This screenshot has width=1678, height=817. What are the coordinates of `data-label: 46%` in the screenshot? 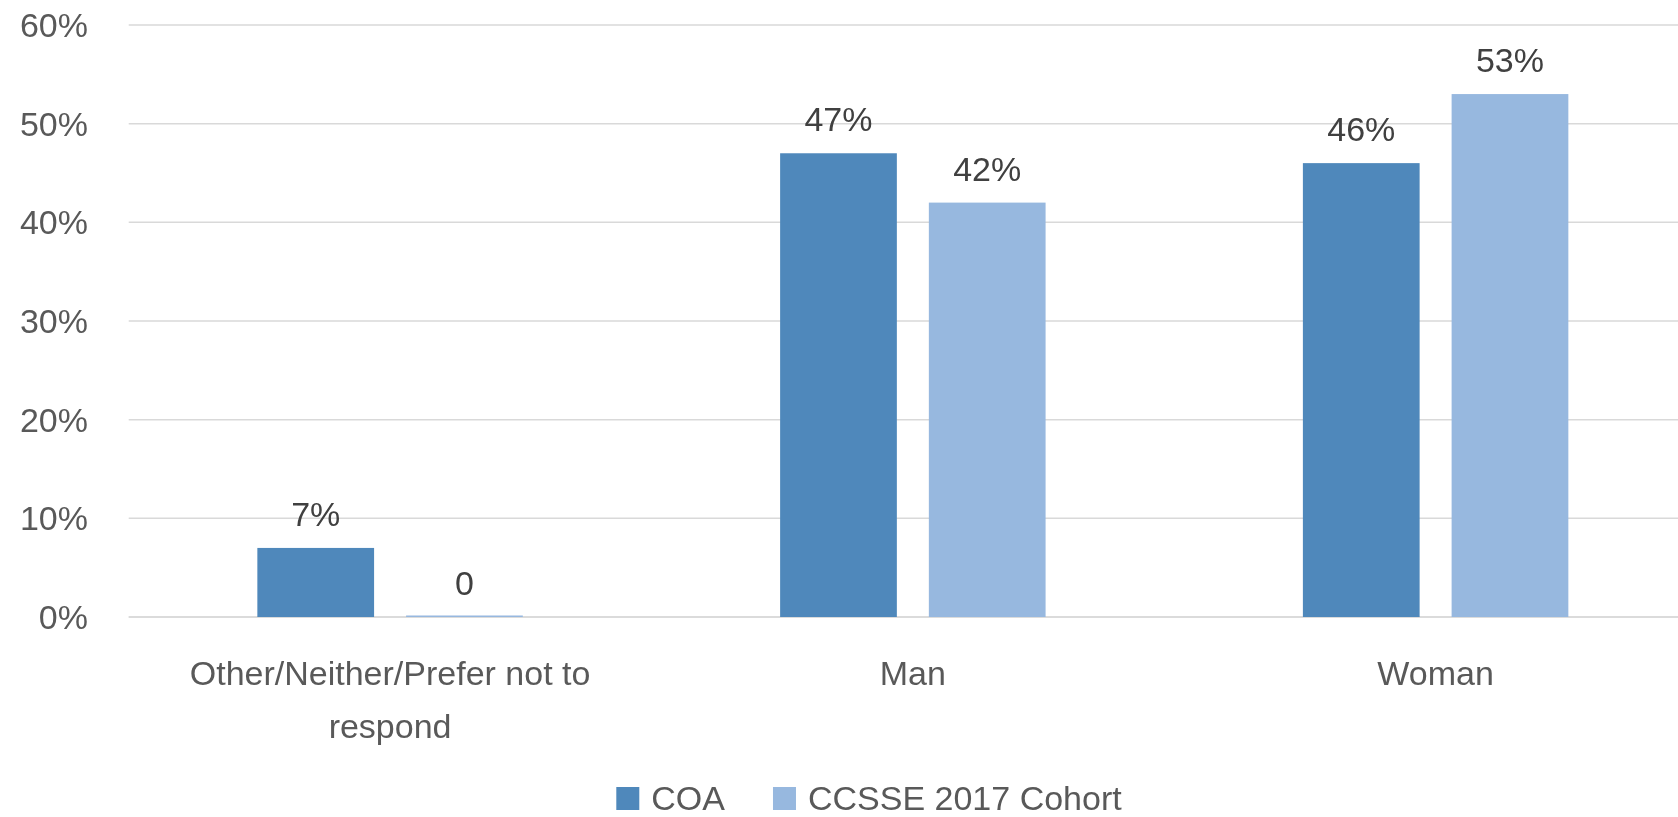 It's located at (1361, 129).